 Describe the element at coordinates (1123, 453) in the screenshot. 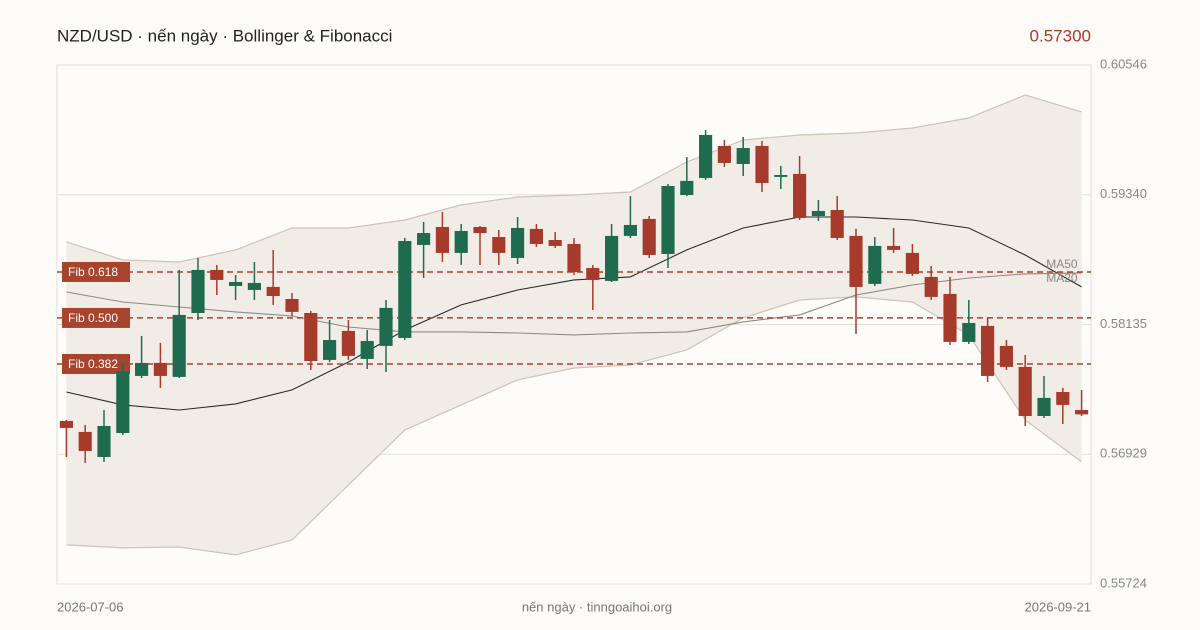

I see `y-tick-label: 0.56929` at that location.